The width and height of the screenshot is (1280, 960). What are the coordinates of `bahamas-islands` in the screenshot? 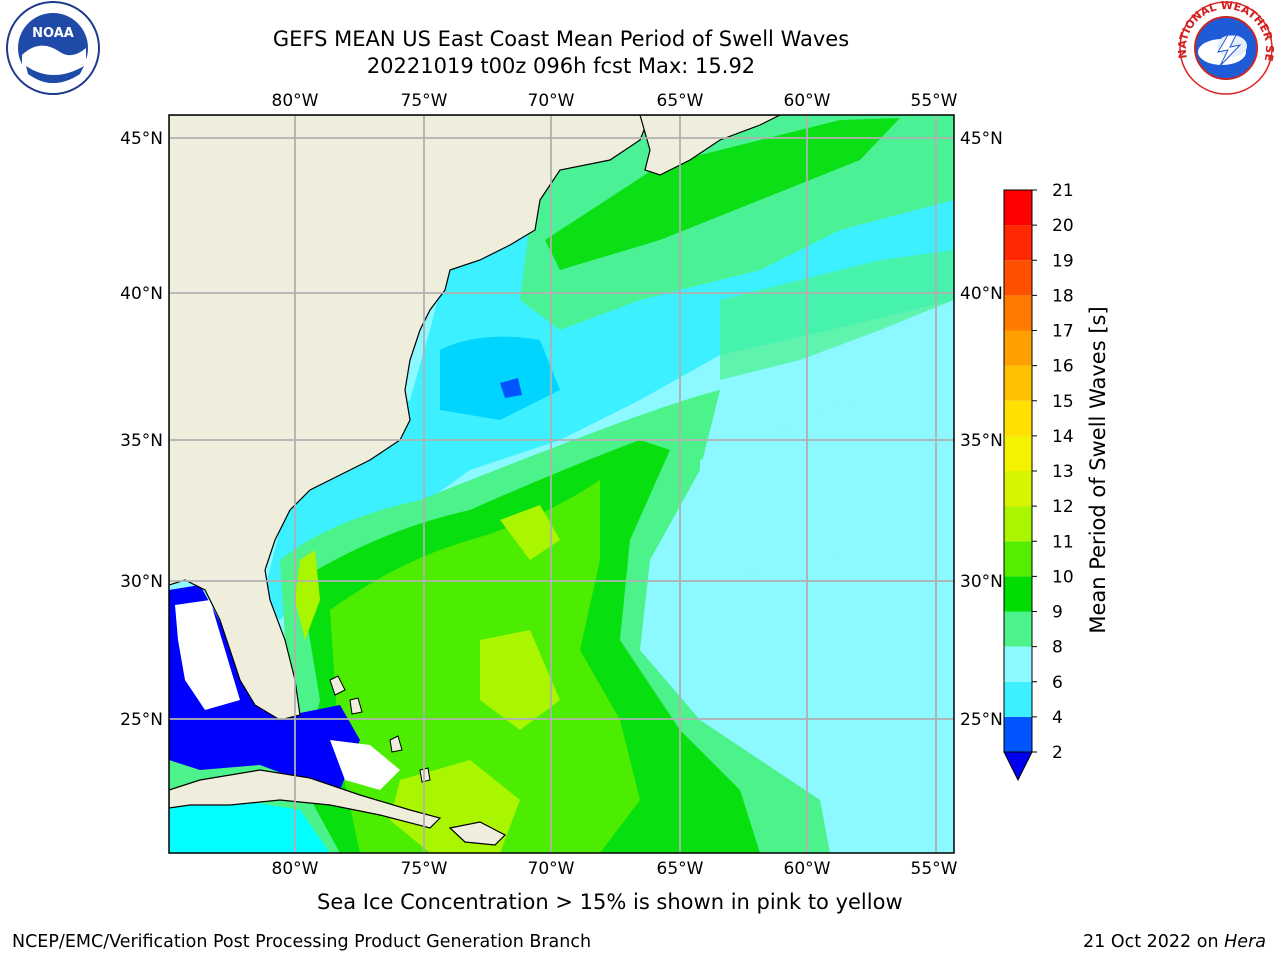 It's located at (380, 729).